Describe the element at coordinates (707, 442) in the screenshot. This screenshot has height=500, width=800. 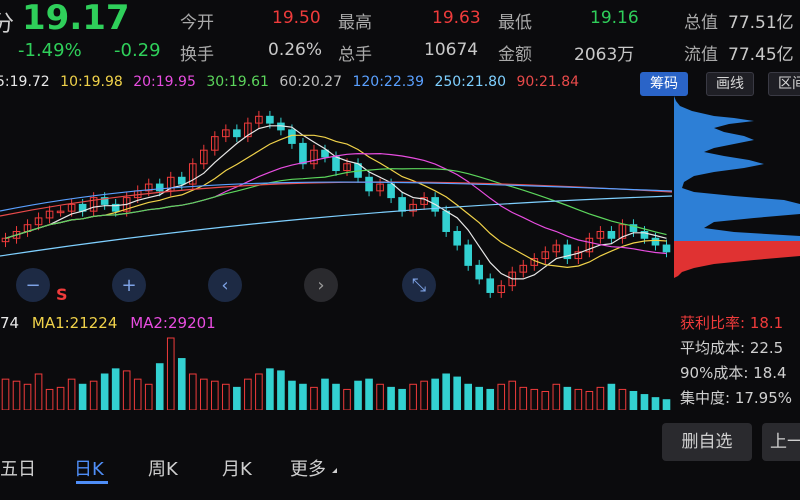
I see `remove-watchlist-button: 删自选` at that location.